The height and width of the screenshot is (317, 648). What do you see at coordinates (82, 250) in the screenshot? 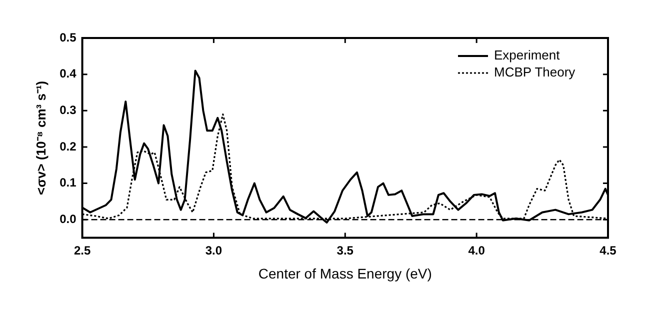
I see `x-tick-label: 2.5` at bounding box center [82, 250].